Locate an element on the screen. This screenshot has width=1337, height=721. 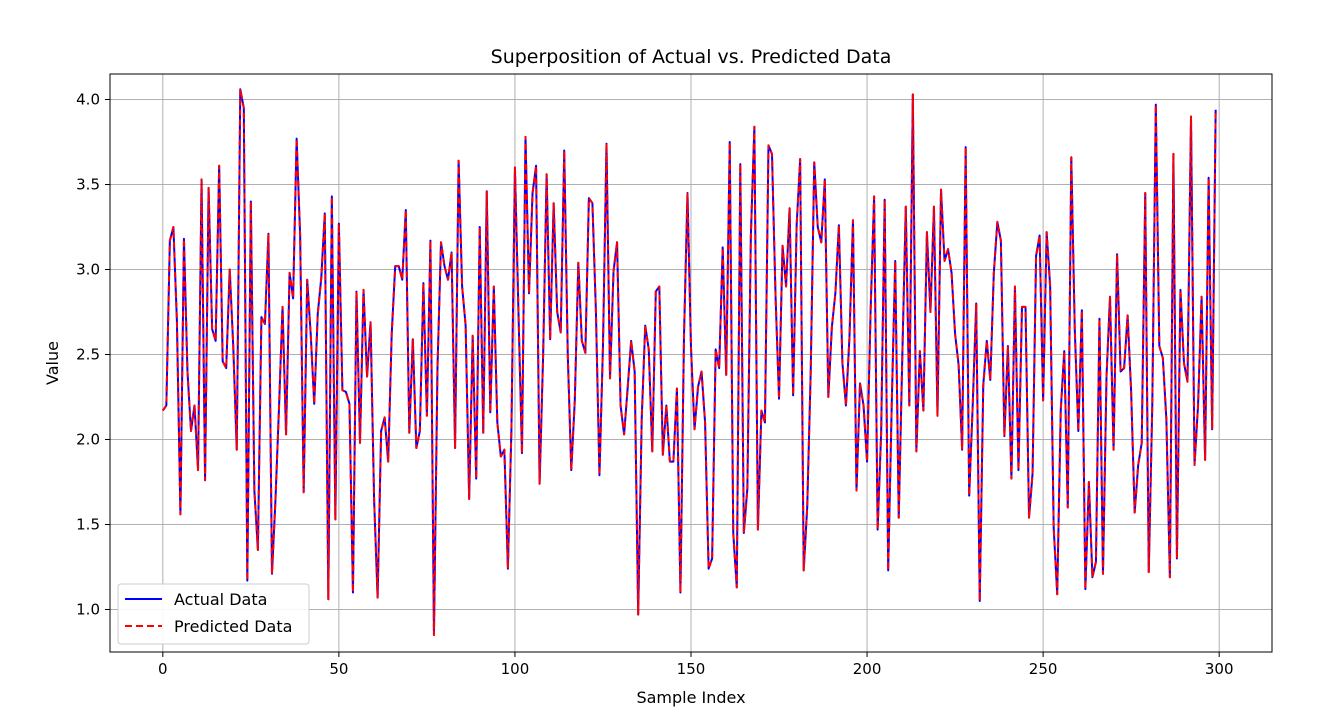
y-tick-label: 4.0 is located at coordinates (88, 100).